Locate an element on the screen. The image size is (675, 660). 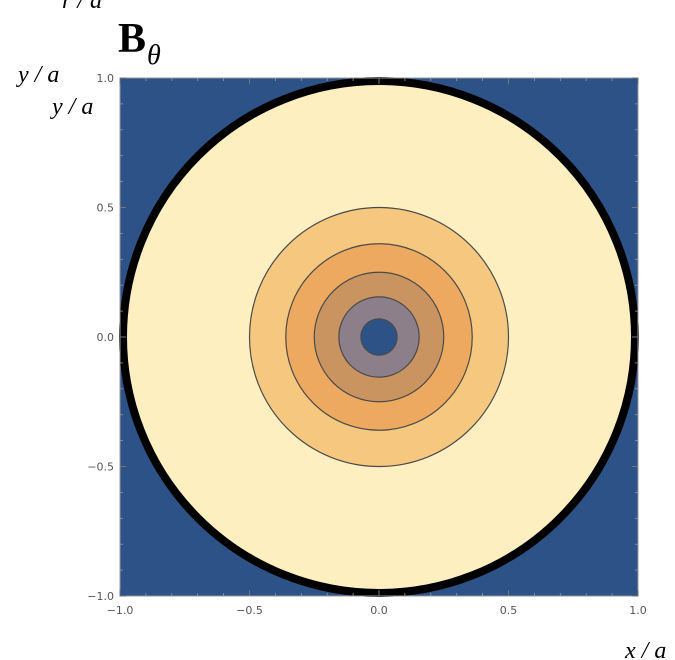
chart-title-subscript: θ is located at coordinates (154, 55).